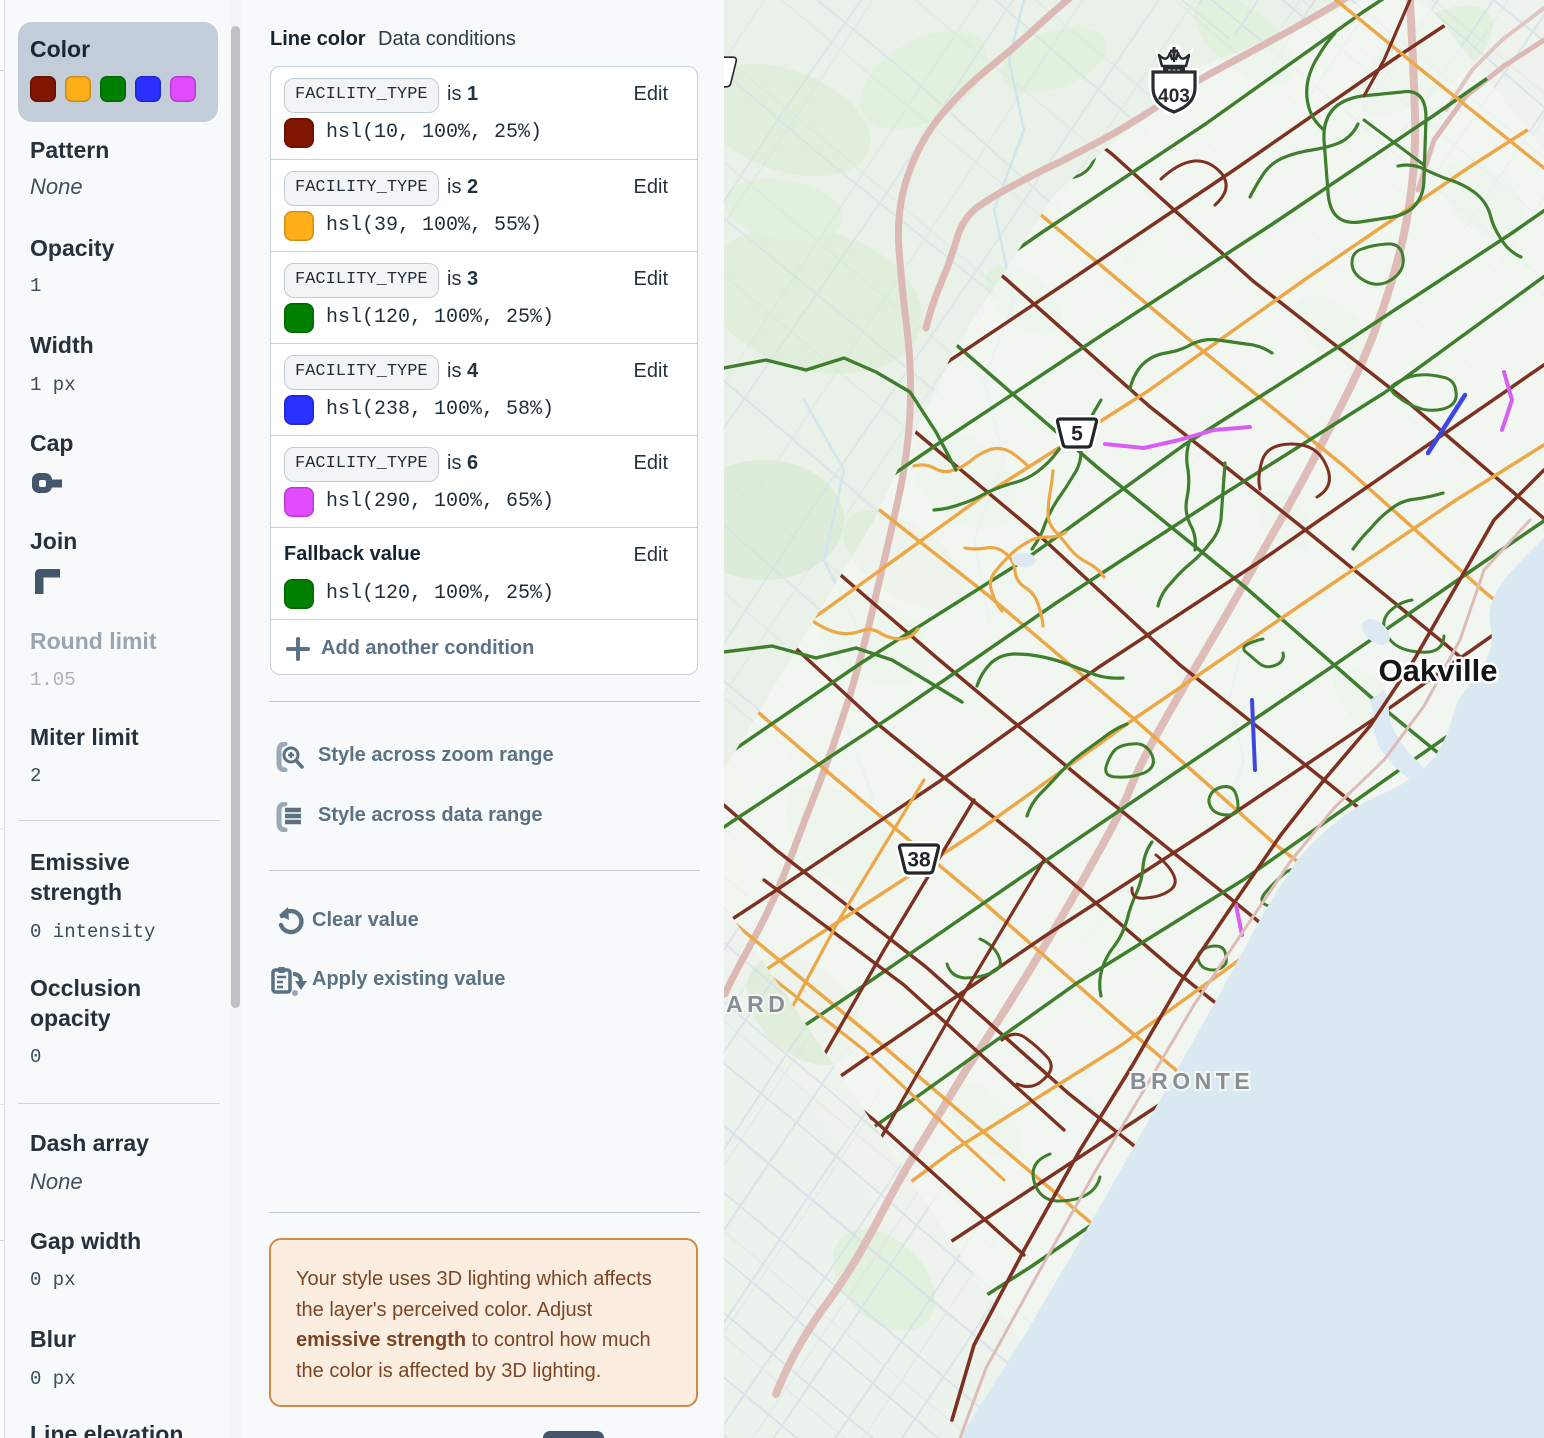 This screenshot has height=1438, width=1544. What do you see at coordinates (919, 860) in the screenshot?
I see `svg-text: 38` at bounding box center [919, 860].